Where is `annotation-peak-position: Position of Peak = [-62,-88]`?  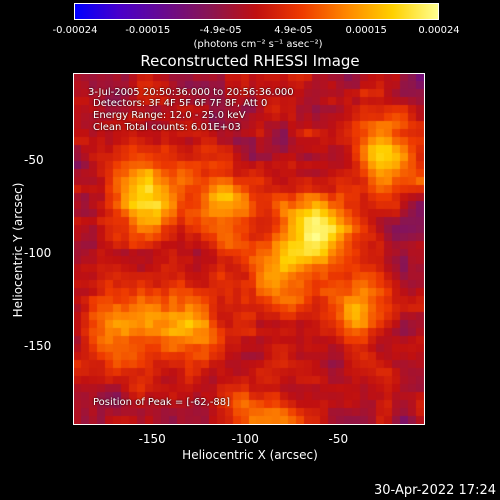
annotation-peak-position: Position of Peak = [-62,-88] is located at coordinates (162, 402).